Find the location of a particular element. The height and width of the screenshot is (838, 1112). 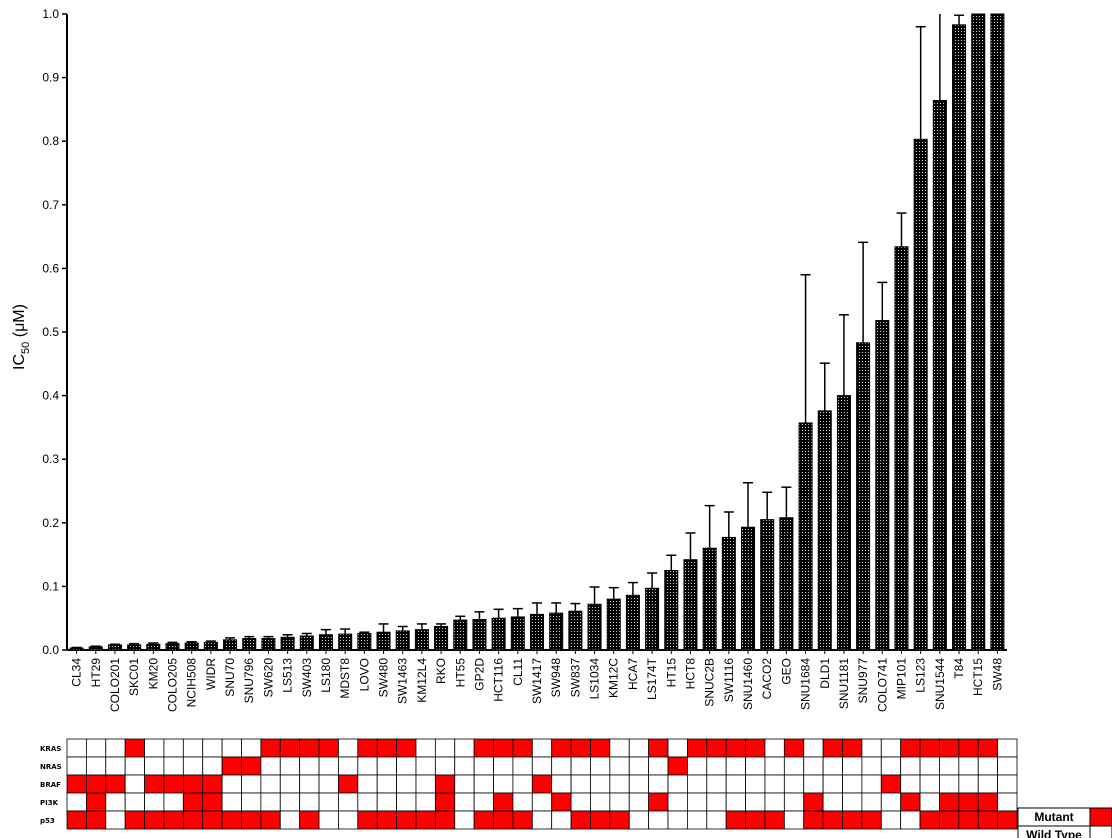

bar-t84 is located at coordinates (959, 337).